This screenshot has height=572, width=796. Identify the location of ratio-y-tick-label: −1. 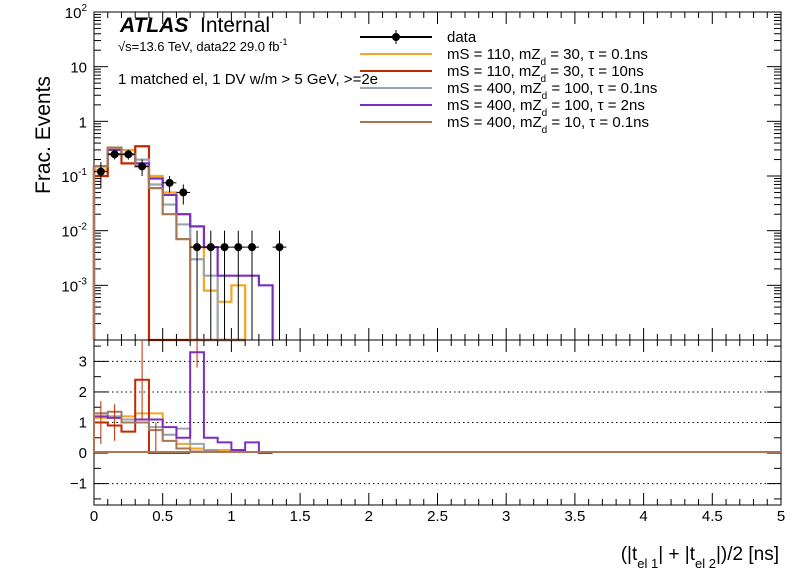
(78, 484).